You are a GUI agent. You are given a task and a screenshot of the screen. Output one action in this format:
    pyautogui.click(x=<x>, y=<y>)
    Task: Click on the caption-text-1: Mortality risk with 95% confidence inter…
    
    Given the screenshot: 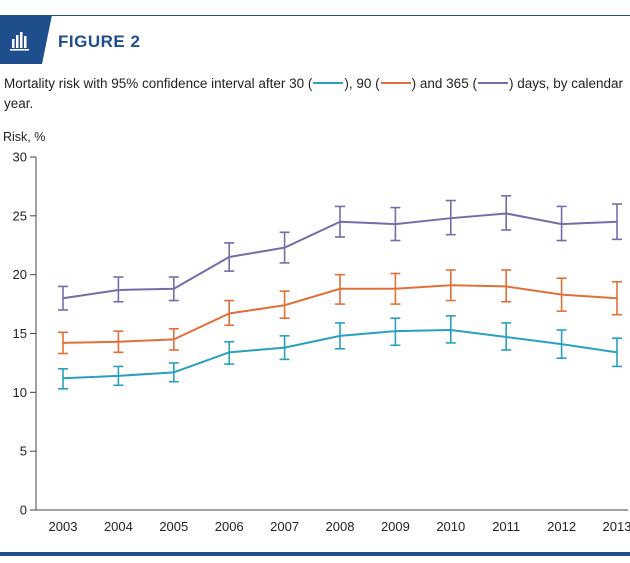 What is the action you would take?
    pyautogui.click(x=158, y=83)
    